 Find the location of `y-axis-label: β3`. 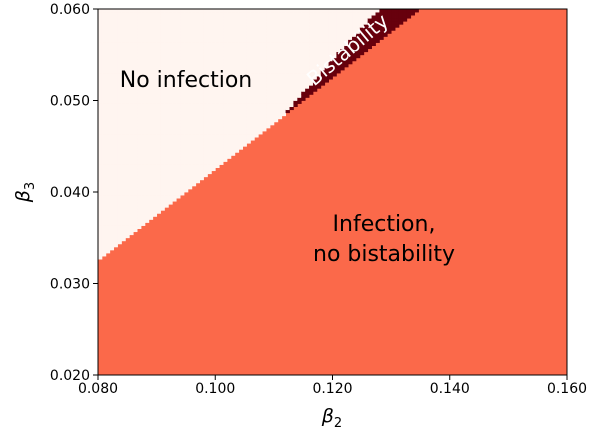

y-axis-label: β3 is located at coordinates (25, 192).